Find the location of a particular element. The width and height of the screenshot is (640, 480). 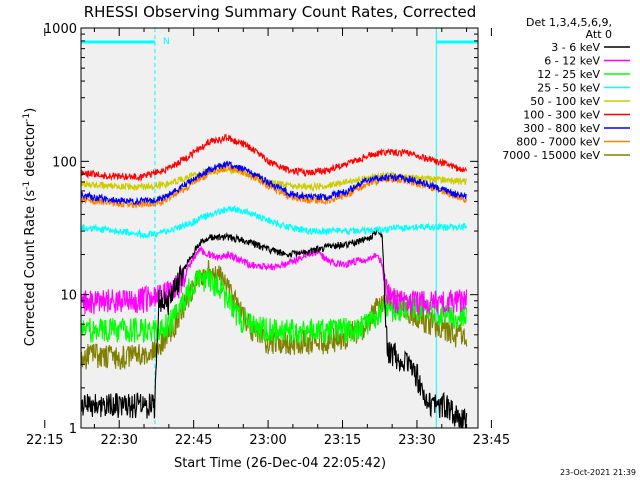

legend-label-2: 12 - 25 keV is located at coordinates (568, 74).